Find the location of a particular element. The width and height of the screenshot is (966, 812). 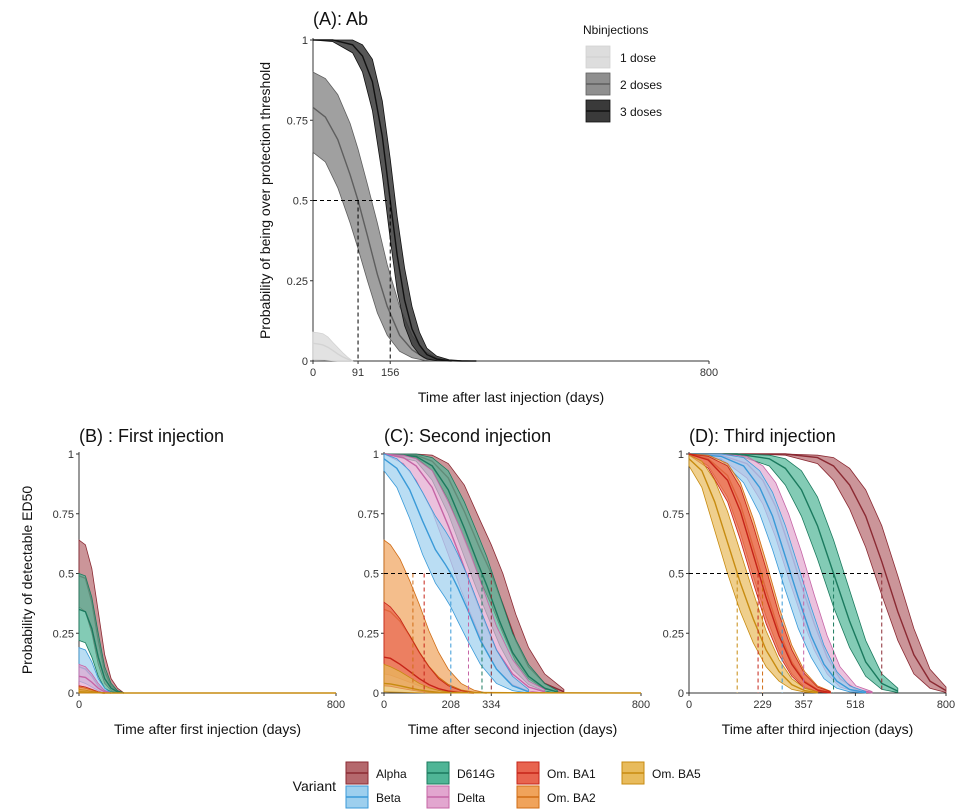

panel-title: (B) : First injection is located at coordinates (151, 436).